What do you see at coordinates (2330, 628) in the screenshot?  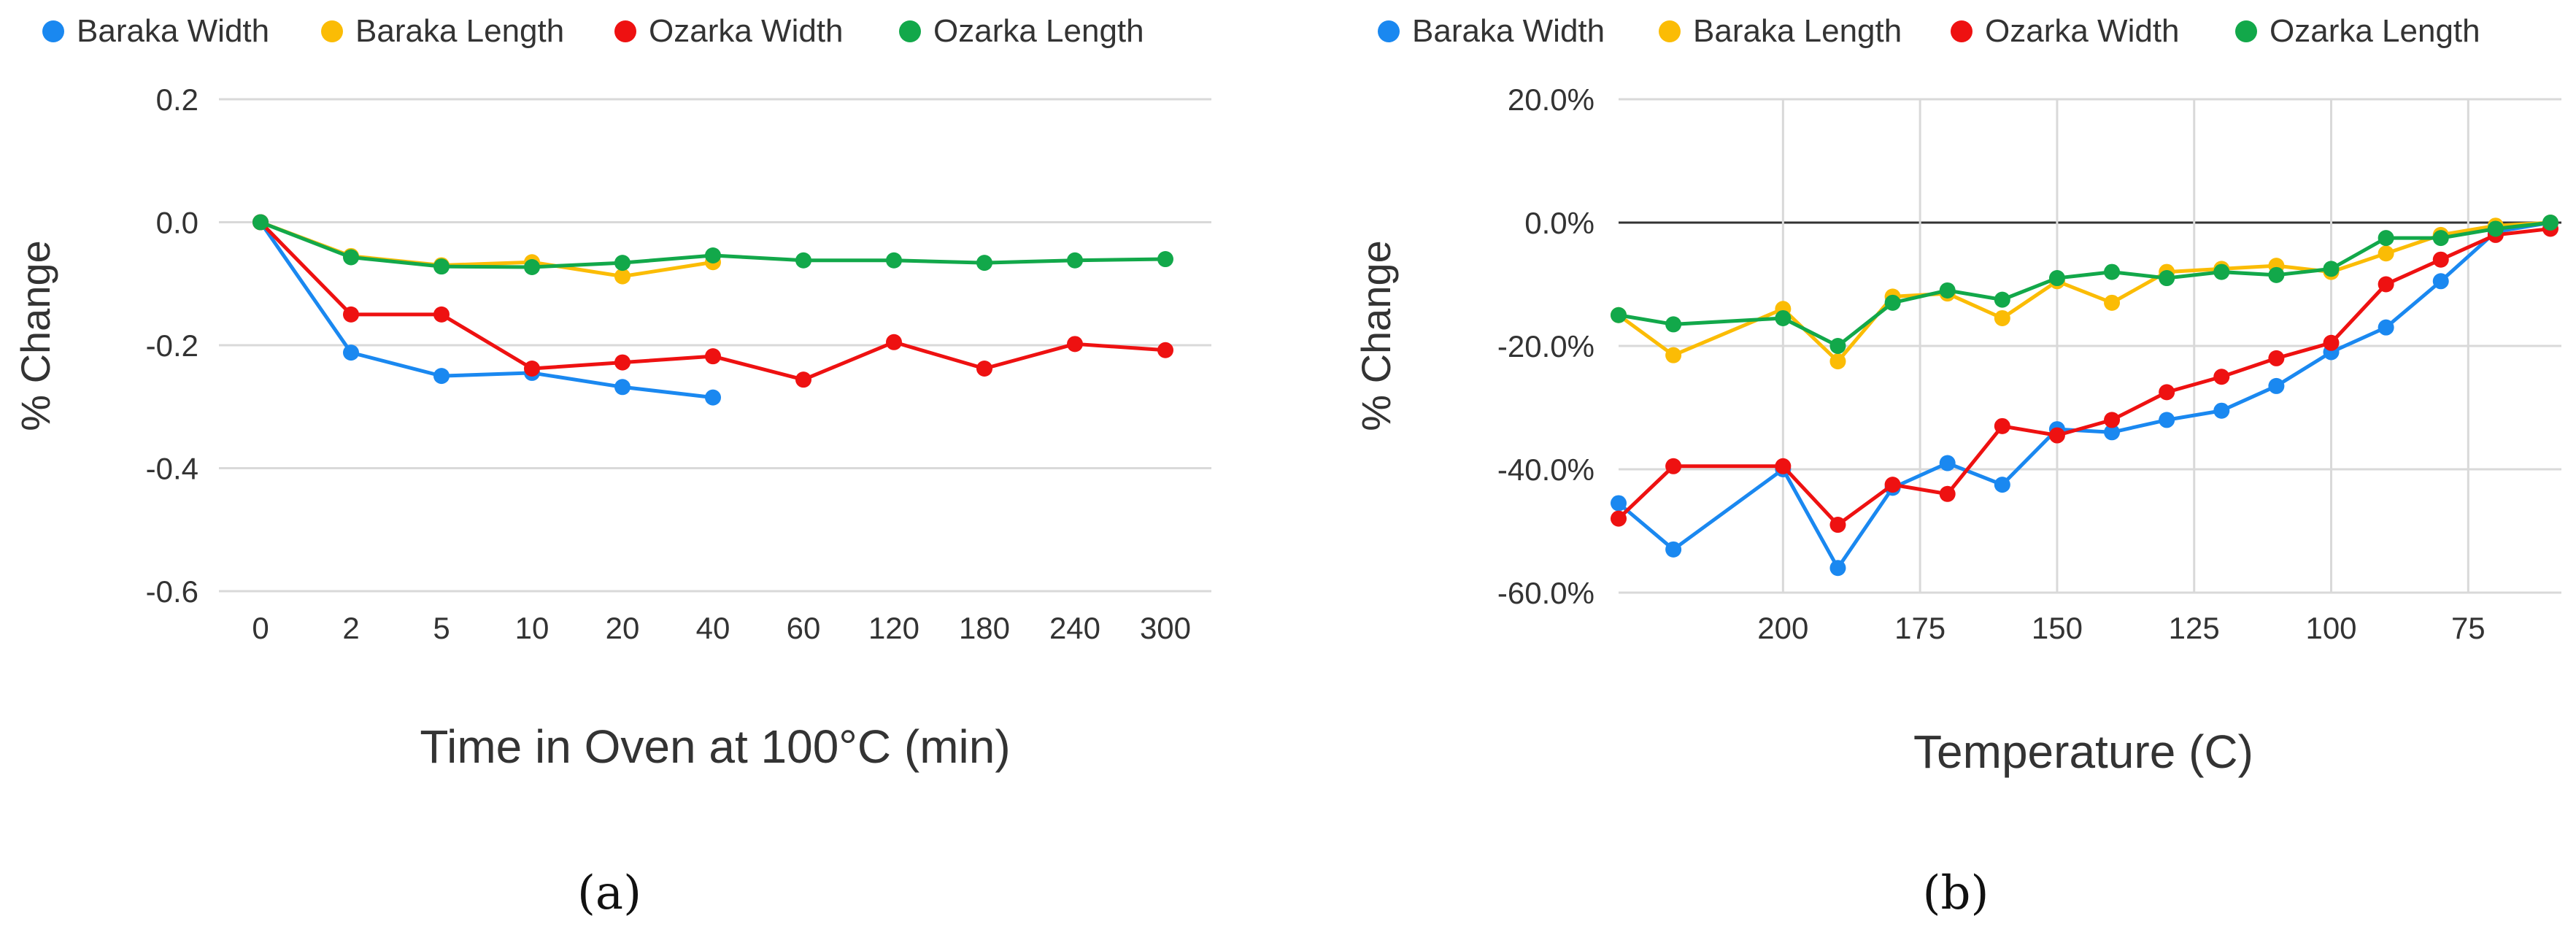 I see `x-tick-label-b: 100` at bounding box center [2330, 628].